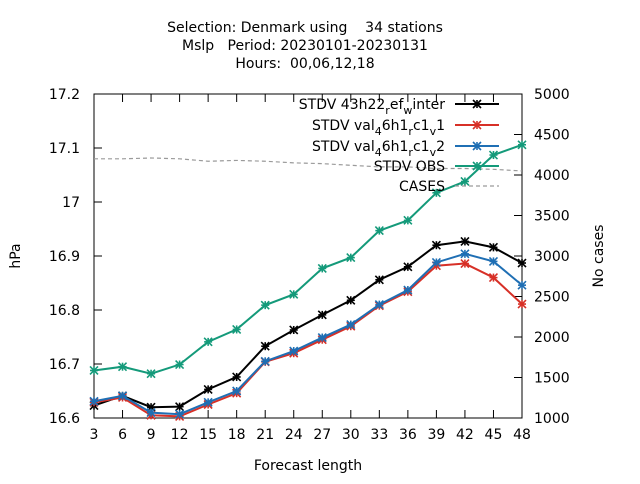 The width and height of the screenshot is (640, 484). Describe the element at coordinates (322, 435) in the screenshot. I see `x-tick-label: 27` at that location.